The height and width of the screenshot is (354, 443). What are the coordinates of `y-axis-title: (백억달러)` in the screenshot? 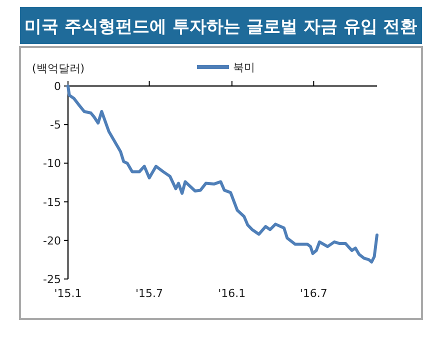 It's located at (58, 68).